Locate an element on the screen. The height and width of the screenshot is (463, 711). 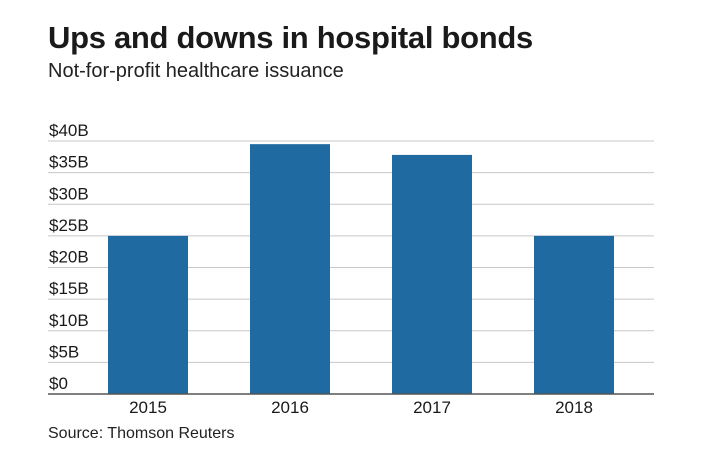
bar-2015 is located at coordinates (148, 314).